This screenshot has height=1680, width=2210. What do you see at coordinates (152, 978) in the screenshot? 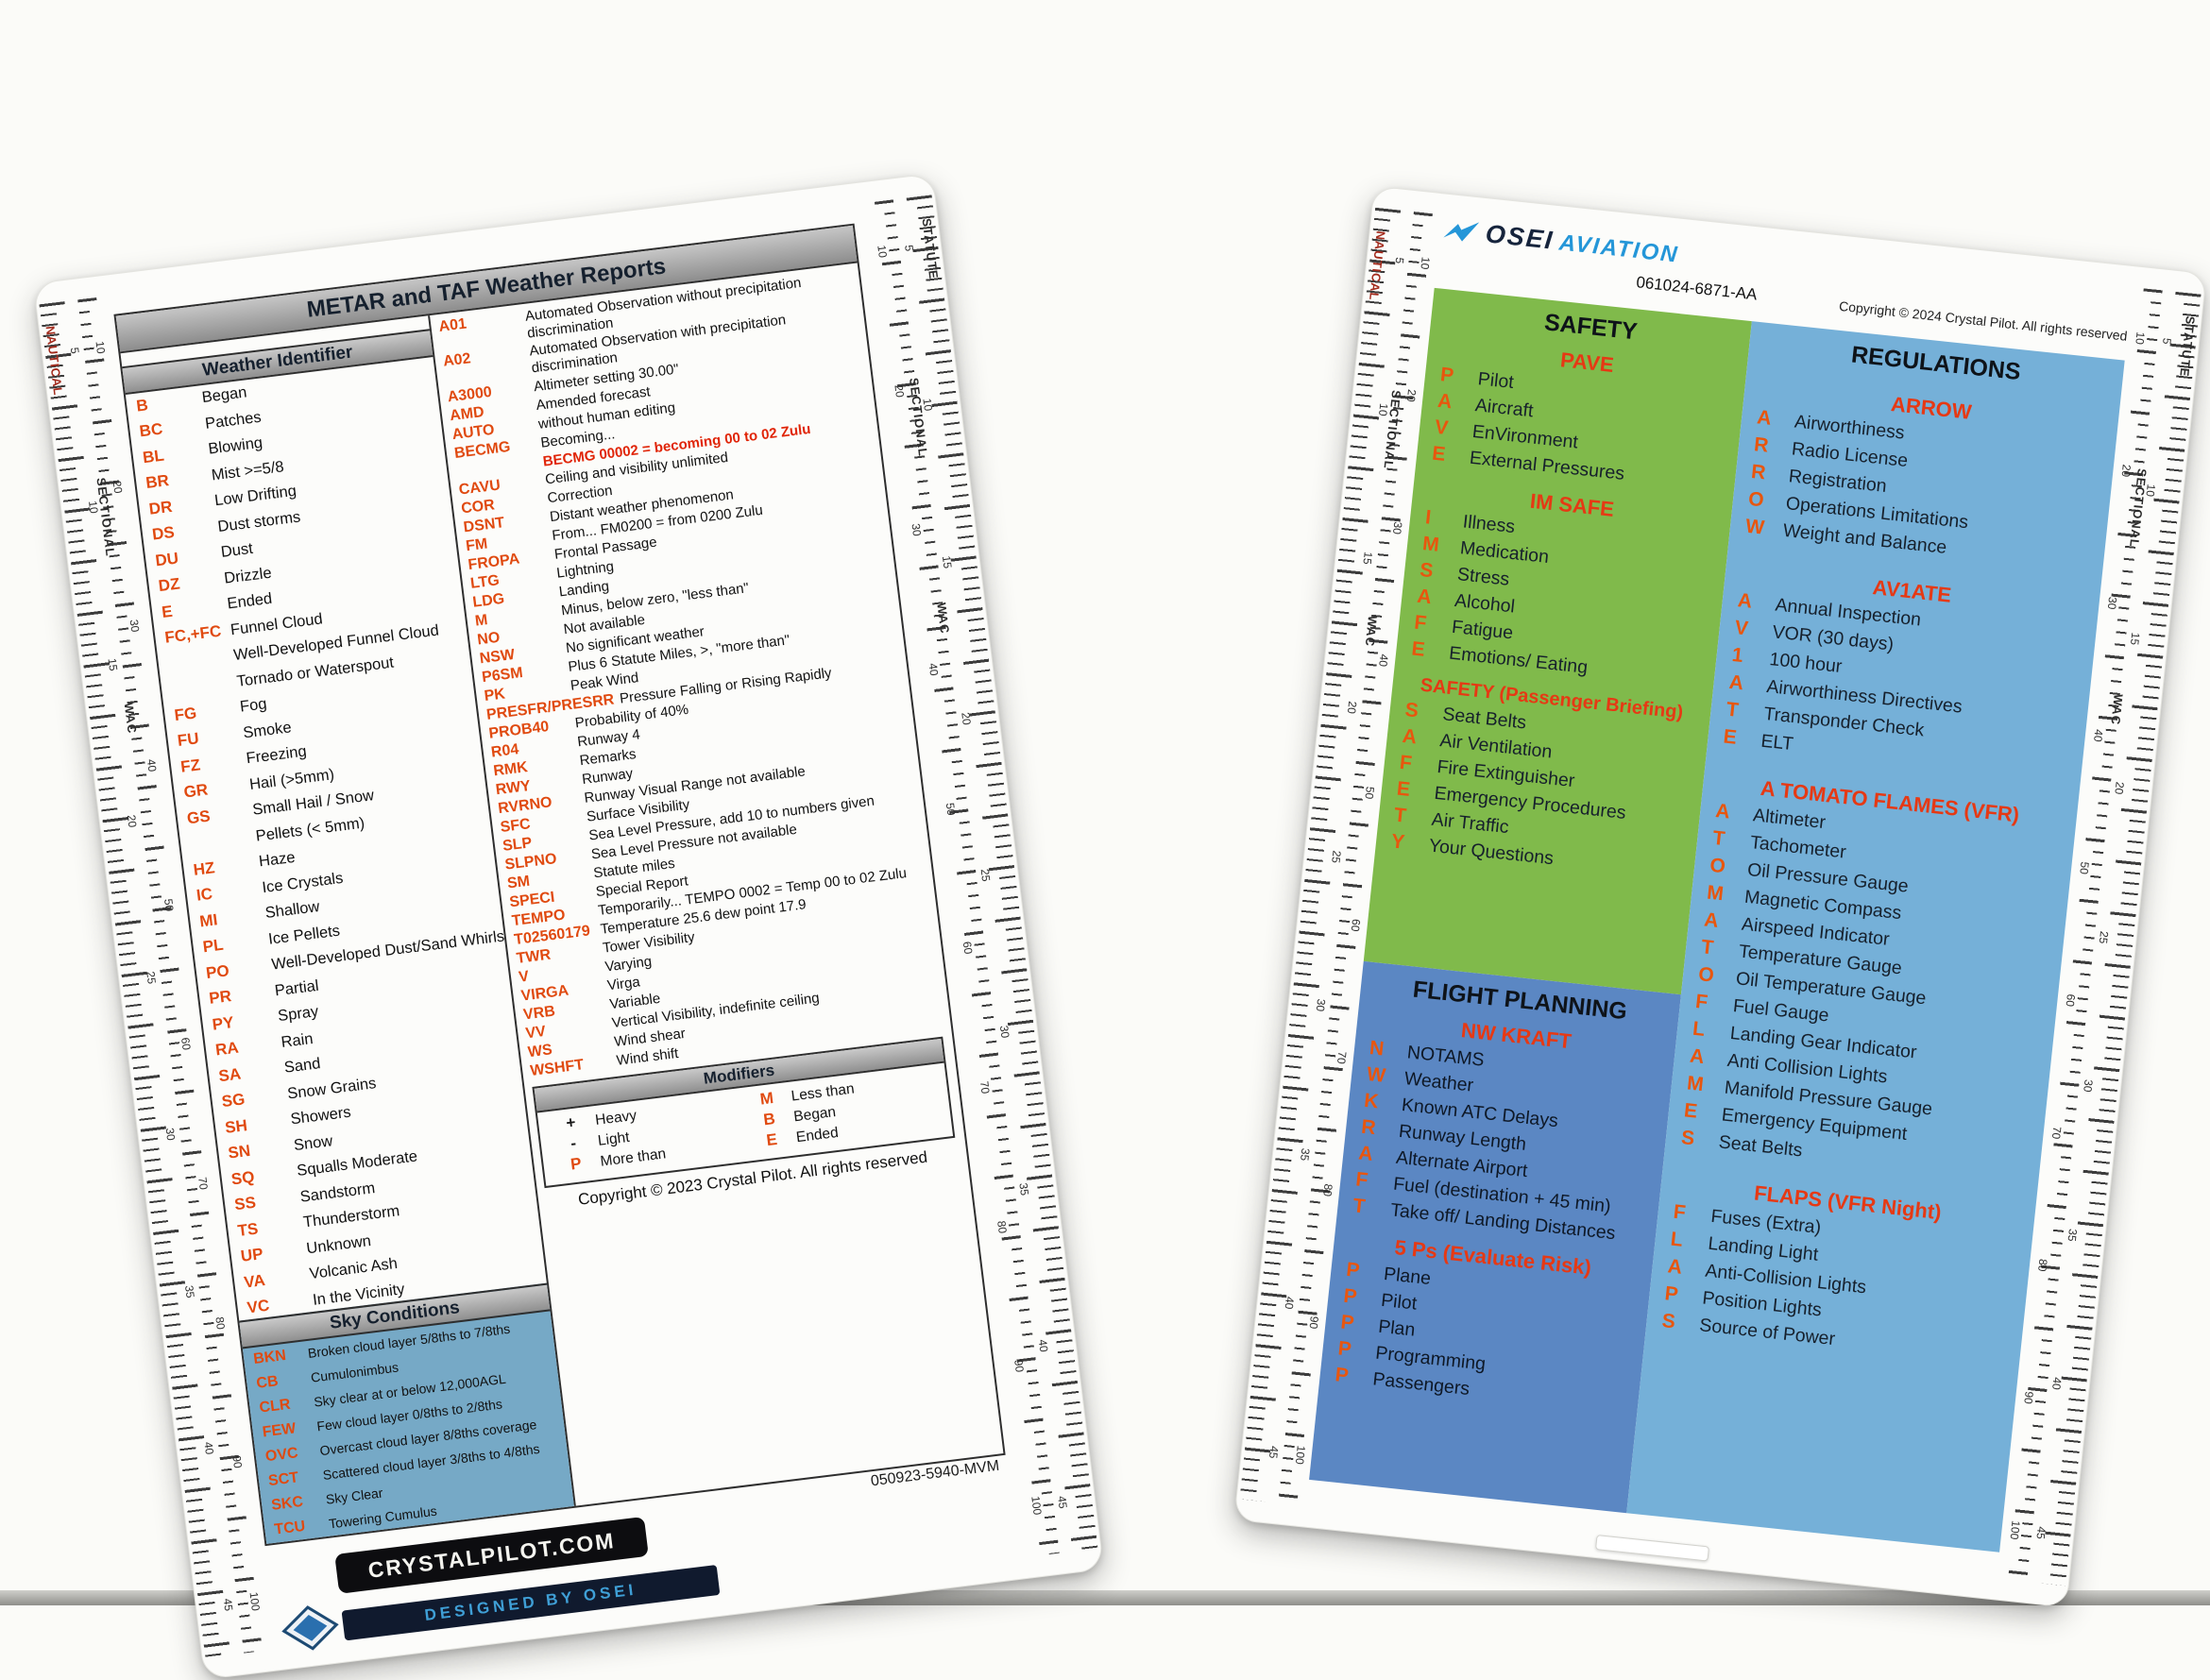
I see `ruler-number: 25` at bounding box center [152, 978].